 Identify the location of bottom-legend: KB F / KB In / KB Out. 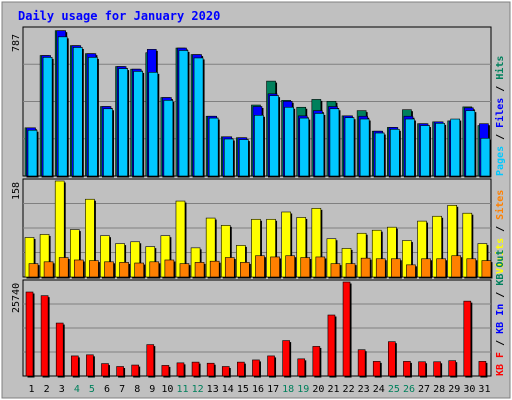
(500, 313).